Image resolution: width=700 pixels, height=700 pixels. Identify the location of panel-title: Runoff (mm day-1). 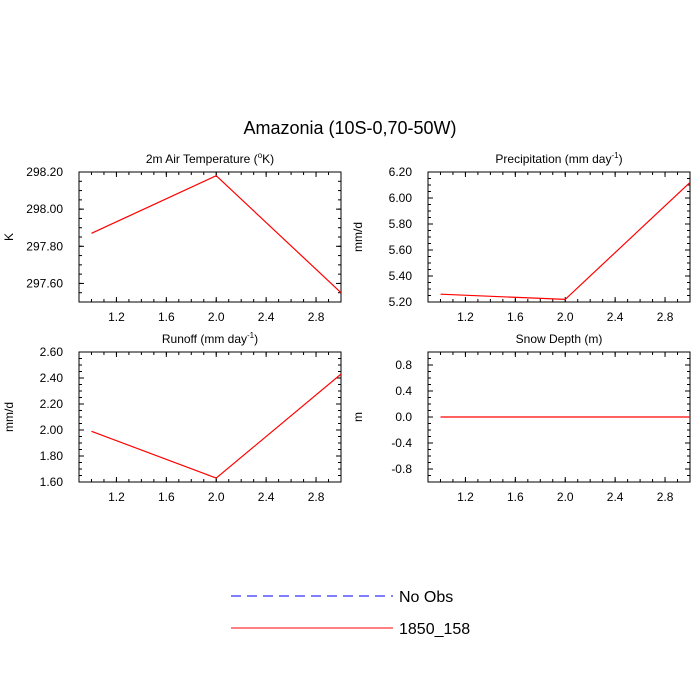
(210, 338).